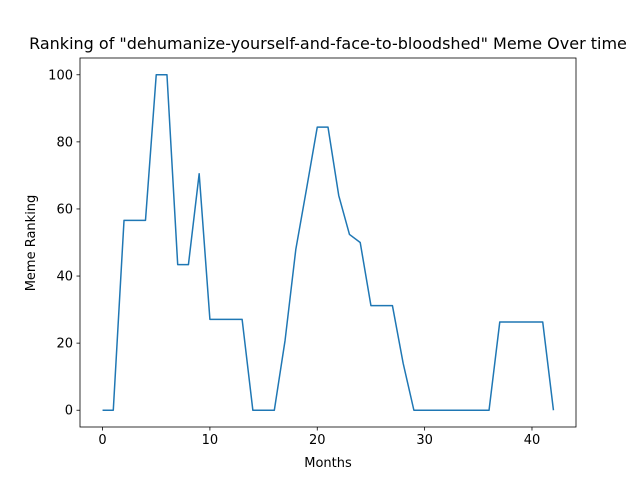 The height and width of the screenshot is (480, 640). I want to click on y-tick-label: 60, so click(64, 209).